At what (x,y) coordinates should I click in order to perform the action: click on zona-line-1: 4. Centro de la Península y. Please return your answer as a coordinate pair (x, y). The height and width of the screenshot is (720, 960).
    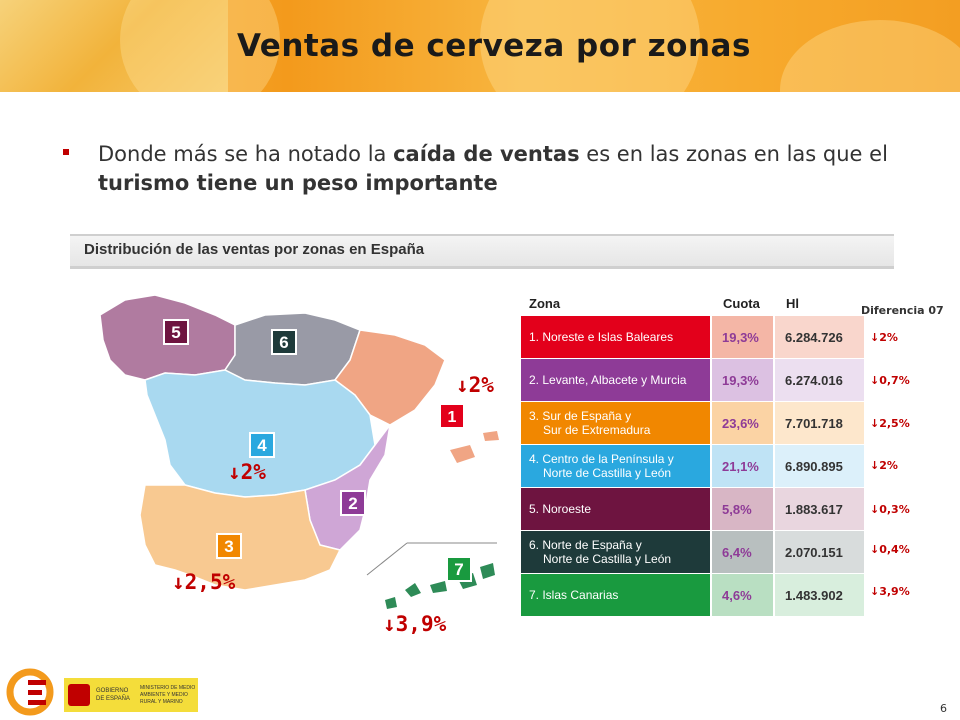
    Looking at the image, I should click on (601, 459).